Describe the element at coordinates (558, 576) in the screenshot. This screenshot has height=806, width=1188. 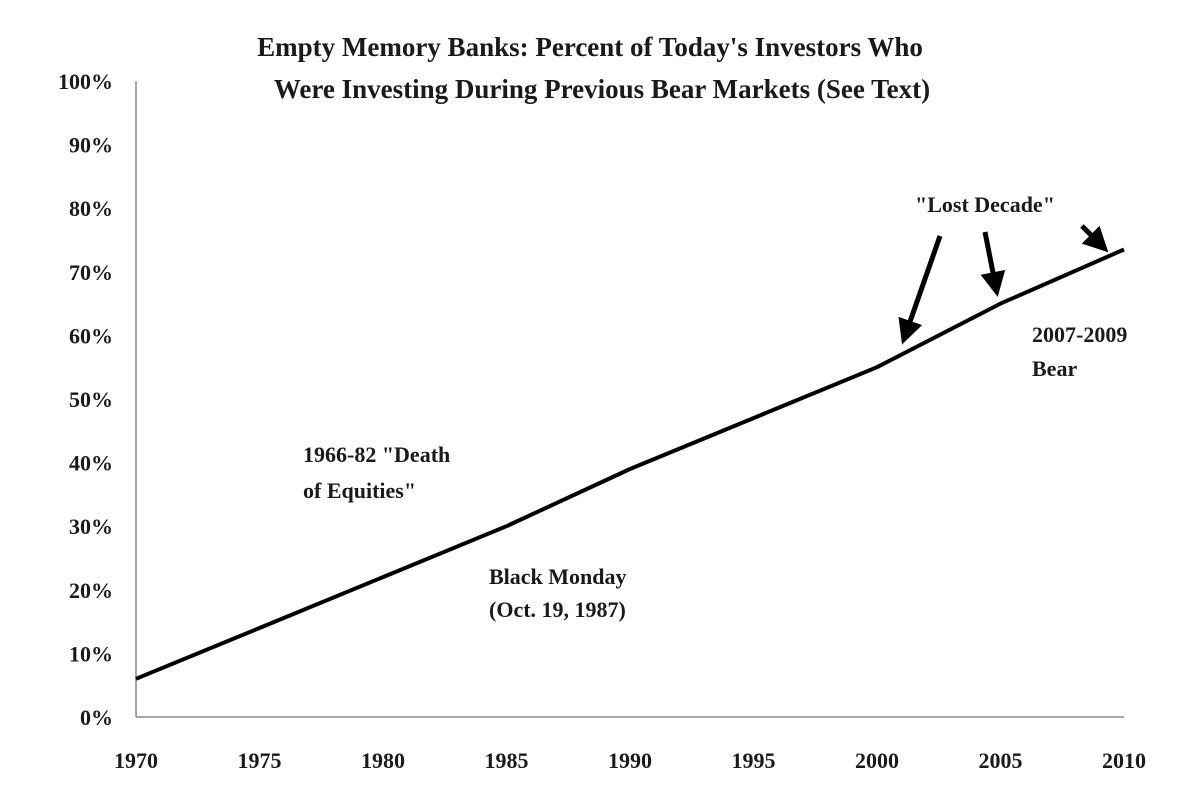
I see `annotation-black-monday-line-1: Black Monday` at that location.